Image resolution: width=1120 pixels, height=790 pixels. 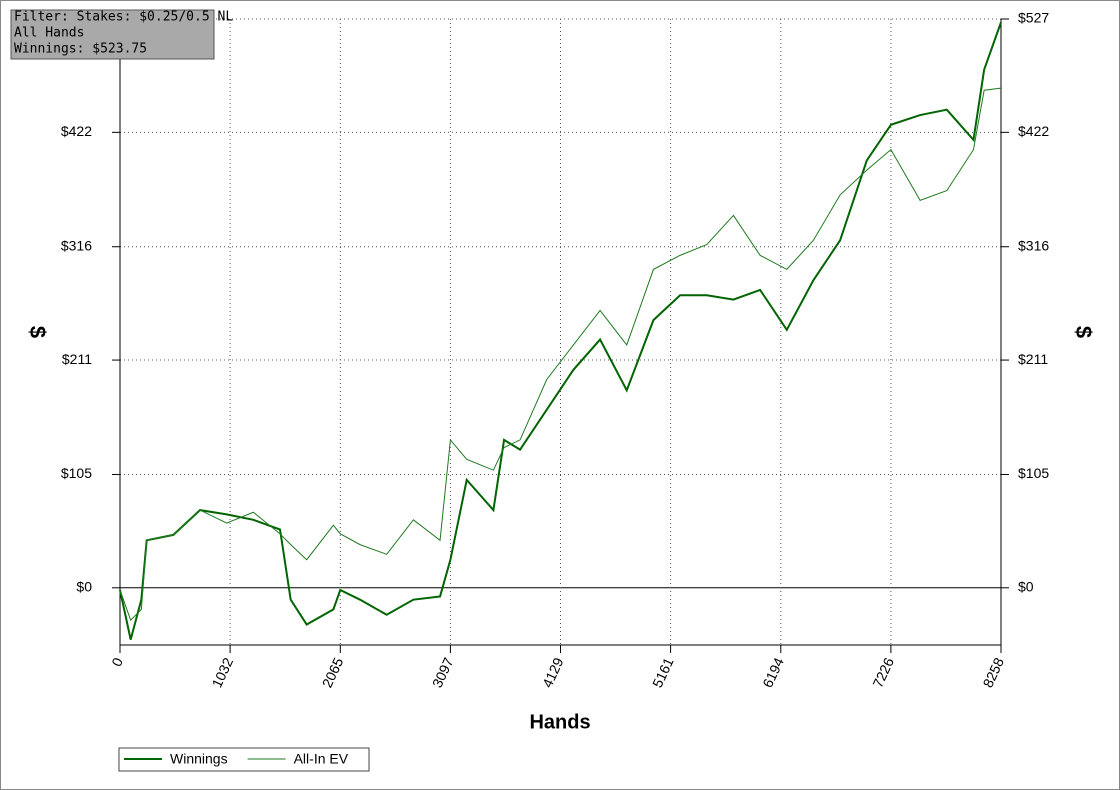 What do you see at coordinates (199, 759) in the screenshot?
I see `legend-label: Winnings` at bounding box center [199, 759].